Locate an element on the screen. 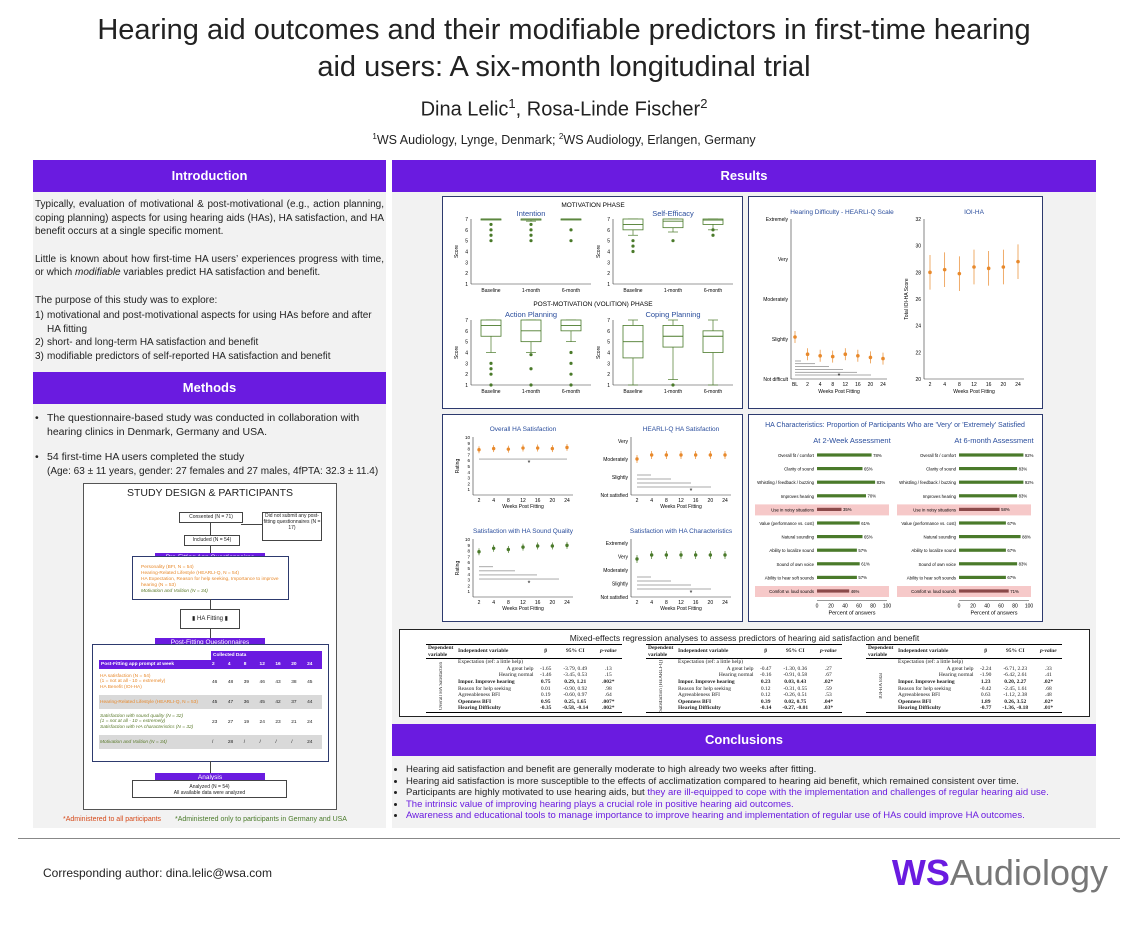 This screenshot has width=1128, height=938. char-2w-x-tick: 20 is located at coordinates (831, 607).